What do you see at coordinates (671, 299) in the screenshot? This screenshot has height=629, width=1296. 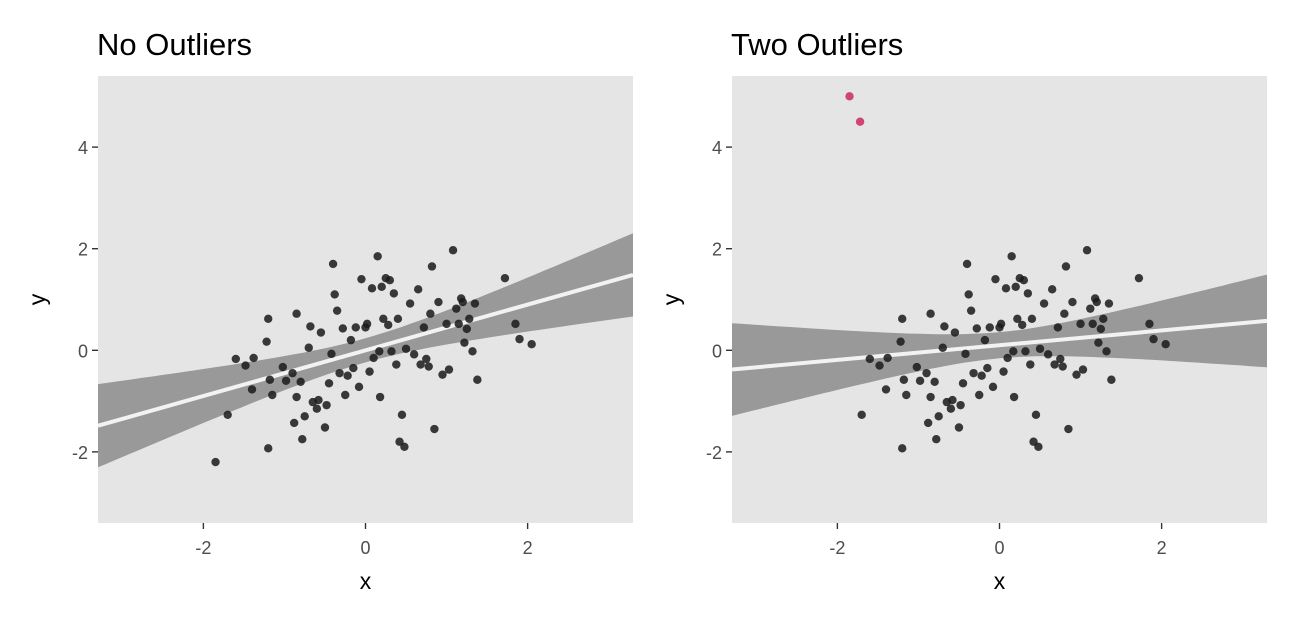 I see `panel-2-y-axis-label: y` at bounding box center [671, 299].